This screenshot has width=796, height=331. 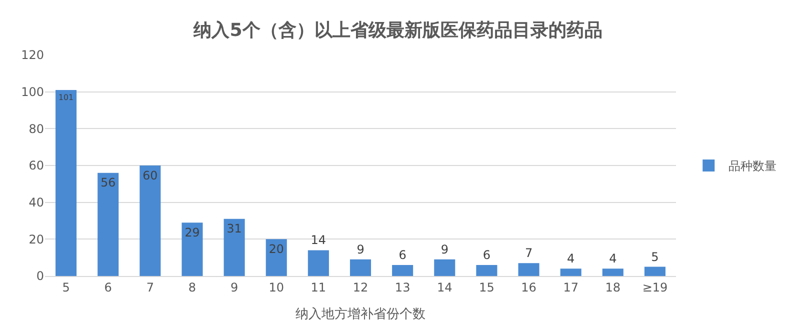 I want to click on y-tick-label: 20, so click(x=36, y=239).